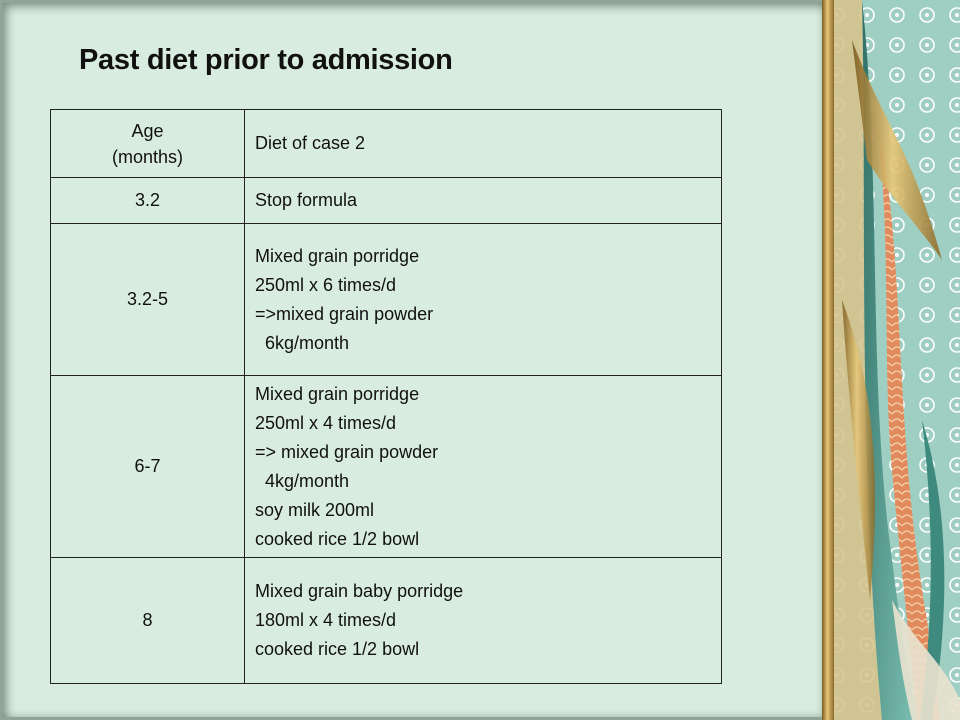 Image resolution: width=960 pixels, height=720 pixels. Describe the element at coordinates (147, 466) in the screenshot. I see `age-cell: 6-7` at that location.